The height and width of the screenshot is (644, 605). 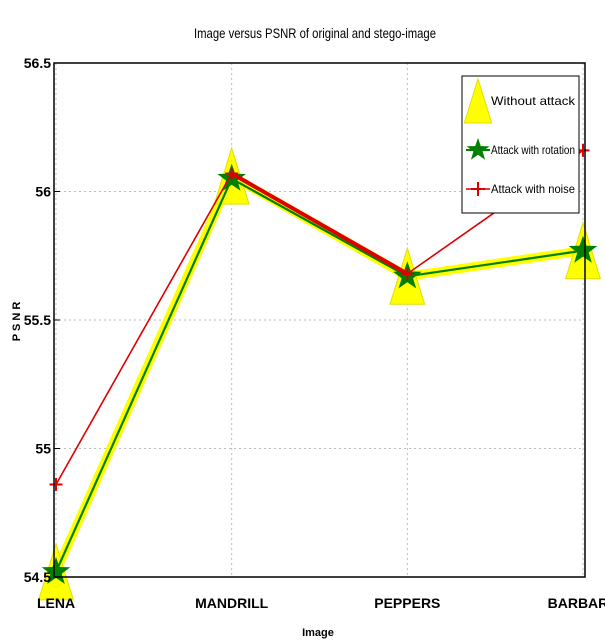 What do you see at coordinates (43, 449) in the screenshot?
I see `y-tick-label: 55` at bounding box center [43, 449].